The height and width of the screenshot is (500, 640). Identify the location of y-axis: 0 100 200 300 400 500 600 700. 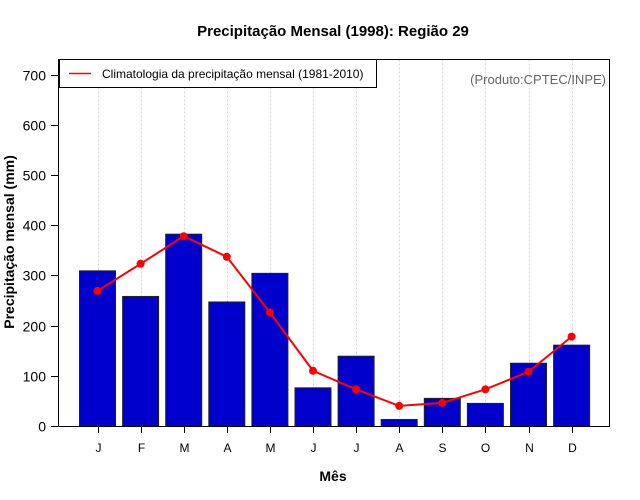
(41, 251).